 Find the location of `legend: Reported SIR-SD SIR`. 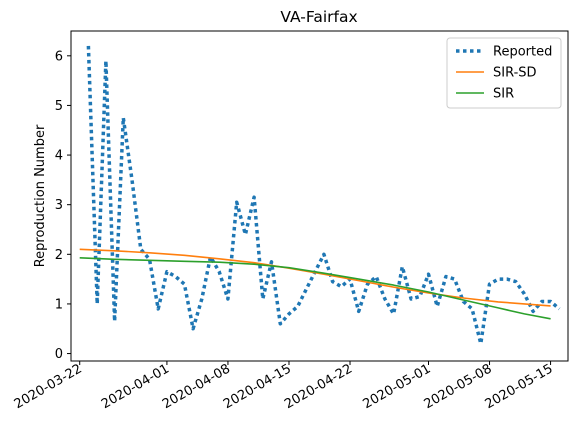

legend: Reported SIR-SD SIR is located at coordinates (504, 73).